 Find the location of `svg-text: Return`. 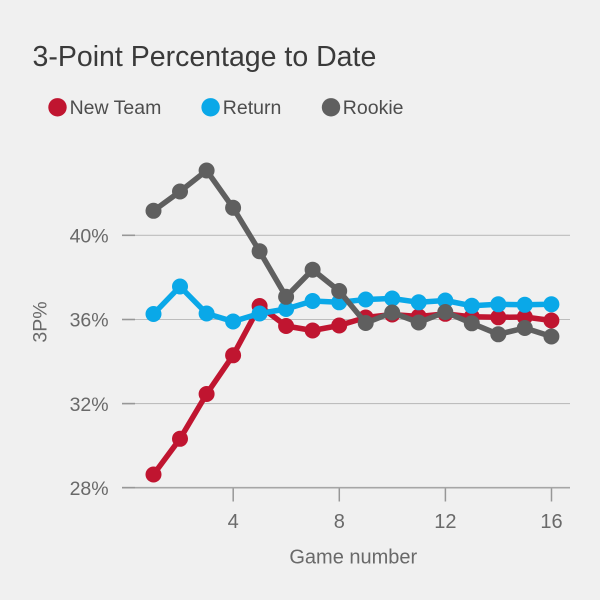

svg-text: Return is located at coordinates (252, 108).